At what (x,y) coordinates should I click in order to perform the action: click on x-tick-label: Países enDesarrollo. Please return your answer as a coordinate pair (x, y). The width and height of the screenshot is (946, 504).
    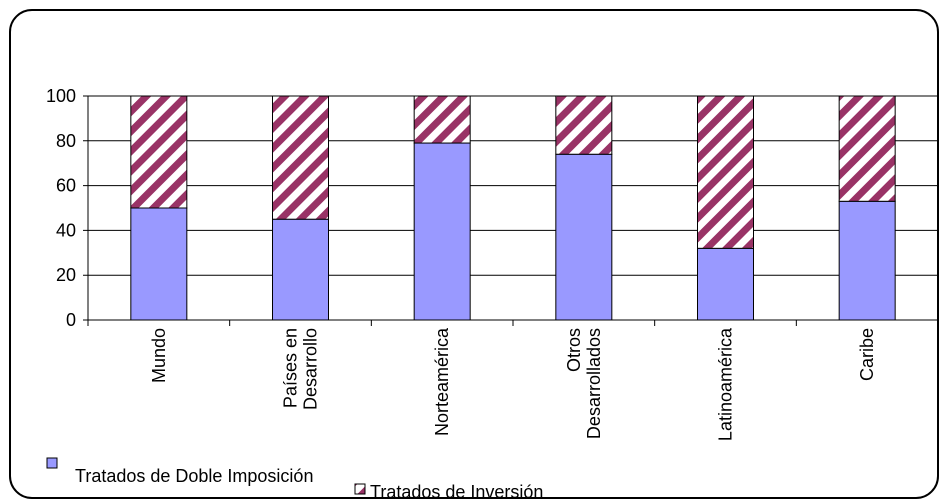
    Looking at the image, I should click on (301, 369).